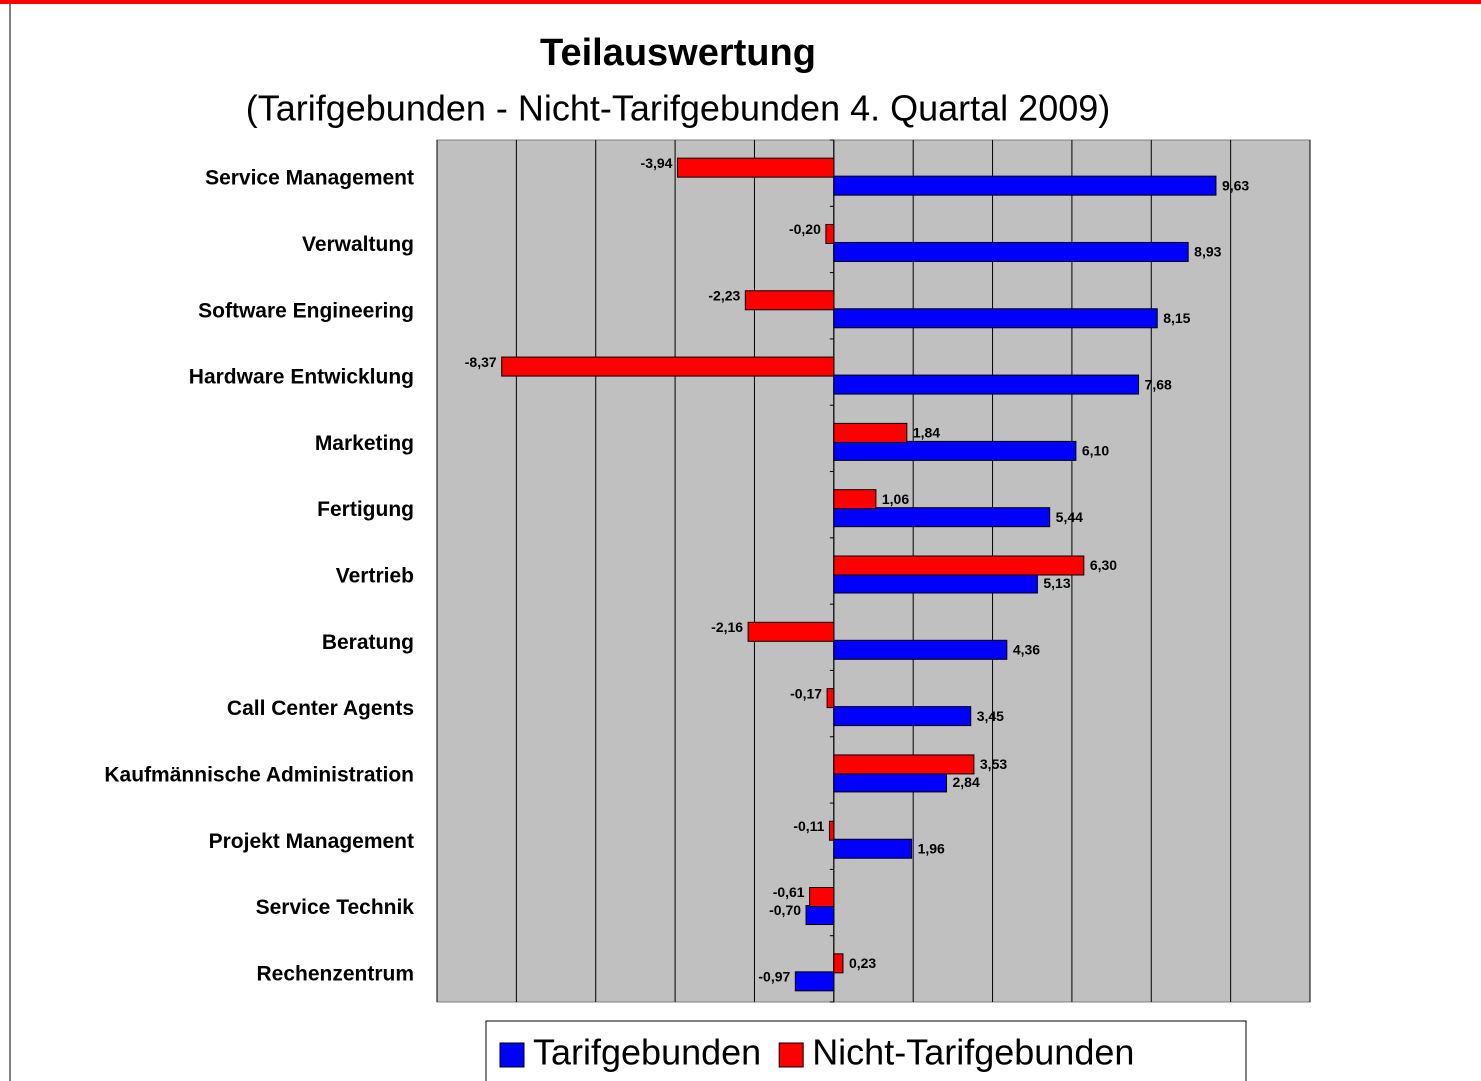 This screenshot has height=1081, width=1481. Describe the element at coordinates (789, 892) in the screenshot. I see `data-label: -0,61` at that location.